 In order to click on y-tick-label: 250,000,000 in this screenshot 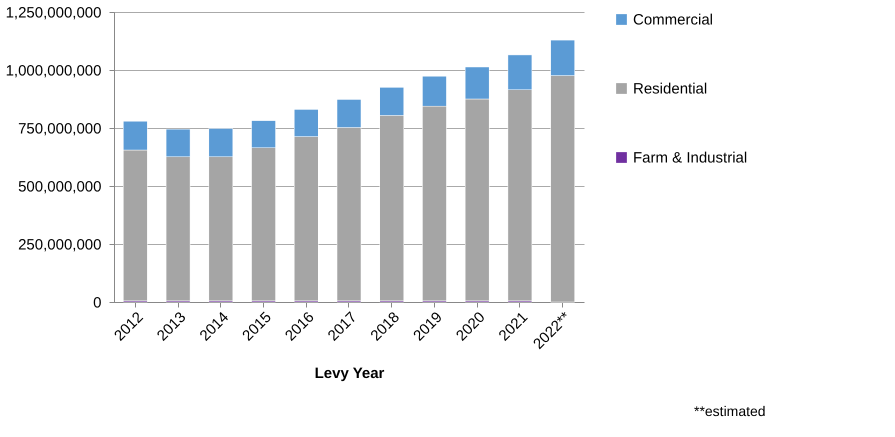, I will do `click(60, 245)`.